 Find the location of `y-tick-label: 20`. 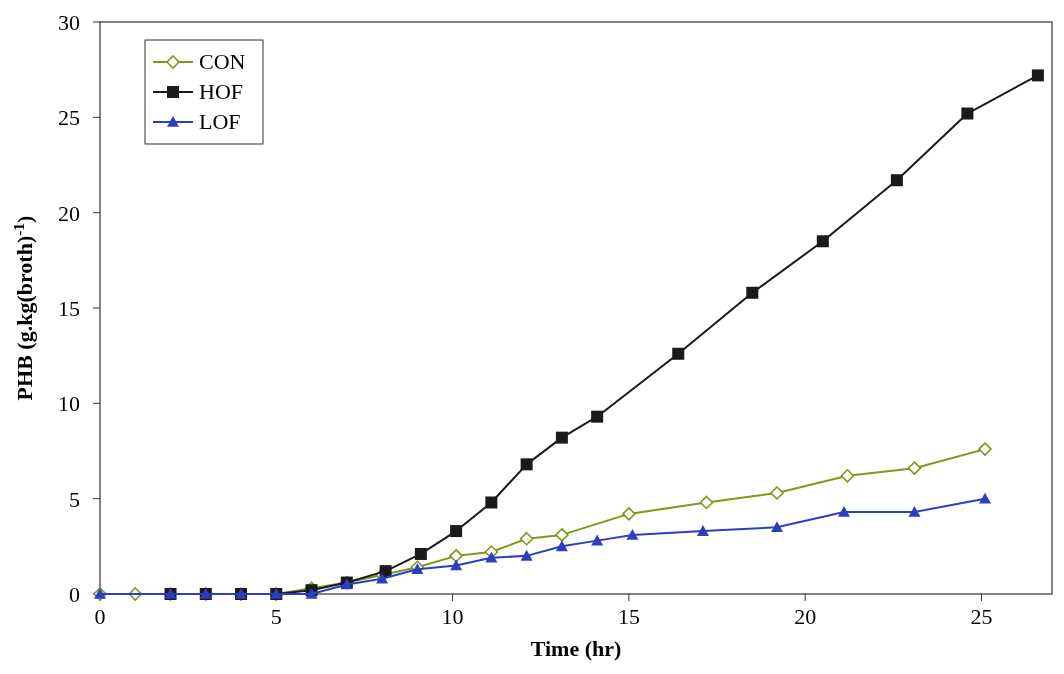

y-tick-label: 20 is located at coordinates (69, 213).